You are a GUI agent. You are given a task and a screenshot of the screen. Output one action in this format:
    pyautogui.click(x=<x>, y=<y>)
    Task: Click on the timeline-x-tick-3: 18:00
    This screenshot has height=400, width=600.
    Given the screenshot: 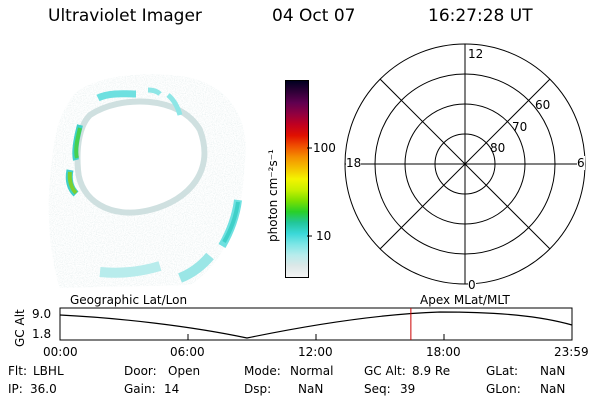 What is the action you would take?
    pyautogui.click(x=443, y=352)
    